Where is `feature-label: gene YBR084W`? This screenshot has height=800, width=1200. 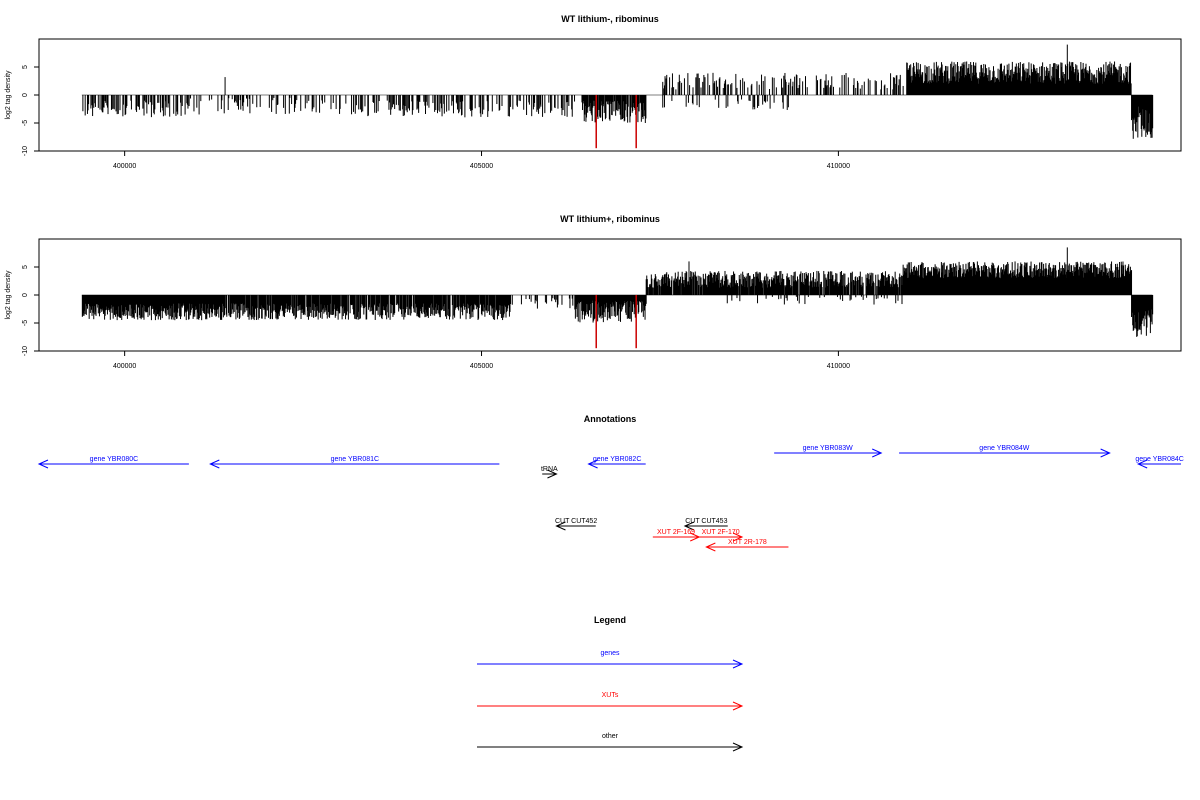 feature-label: gene YBR084W is located at coordinates (1004, 448).